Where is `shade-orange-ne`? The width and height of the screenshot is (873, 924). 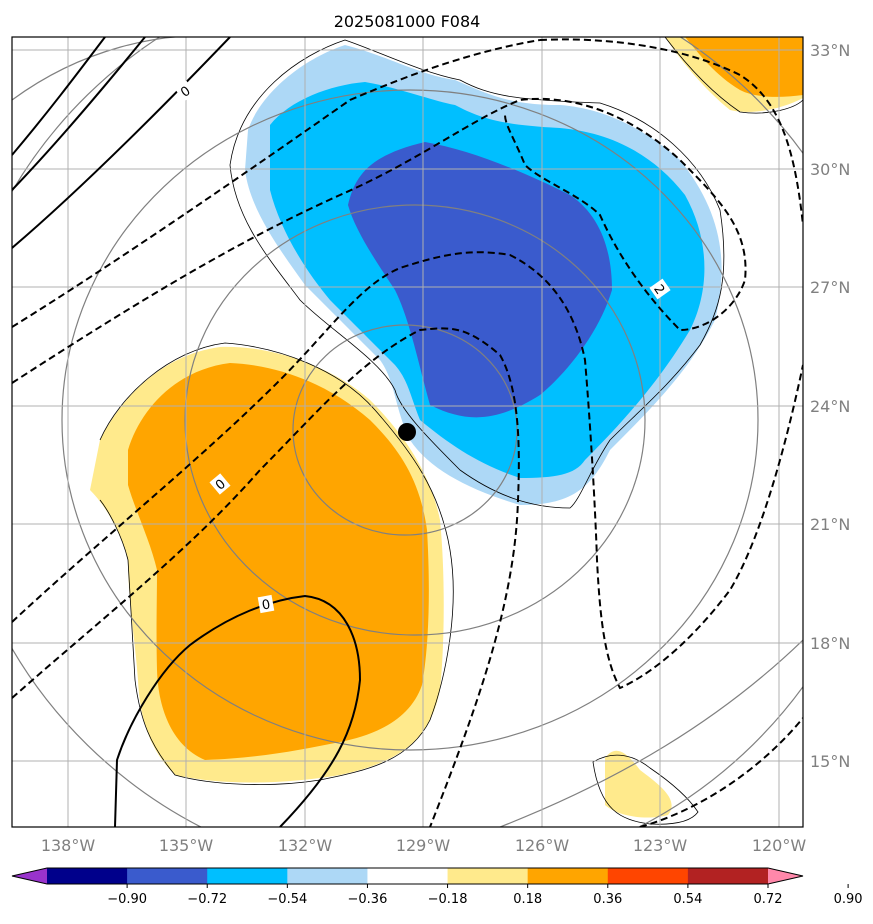 shade-orange-ne is located at coordinates (744, 67).